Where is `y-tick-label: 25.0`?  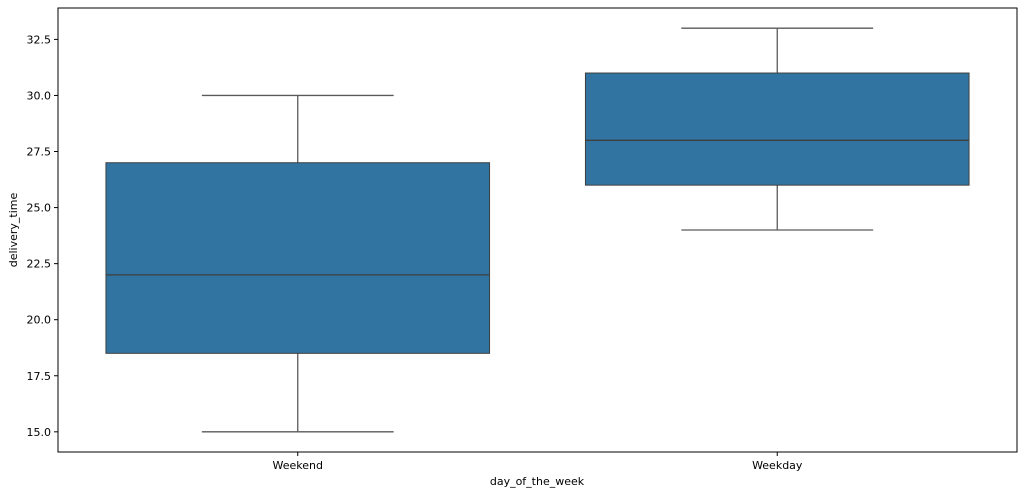
y-tick-label: 25.0 is located at coordinates (39, 208).